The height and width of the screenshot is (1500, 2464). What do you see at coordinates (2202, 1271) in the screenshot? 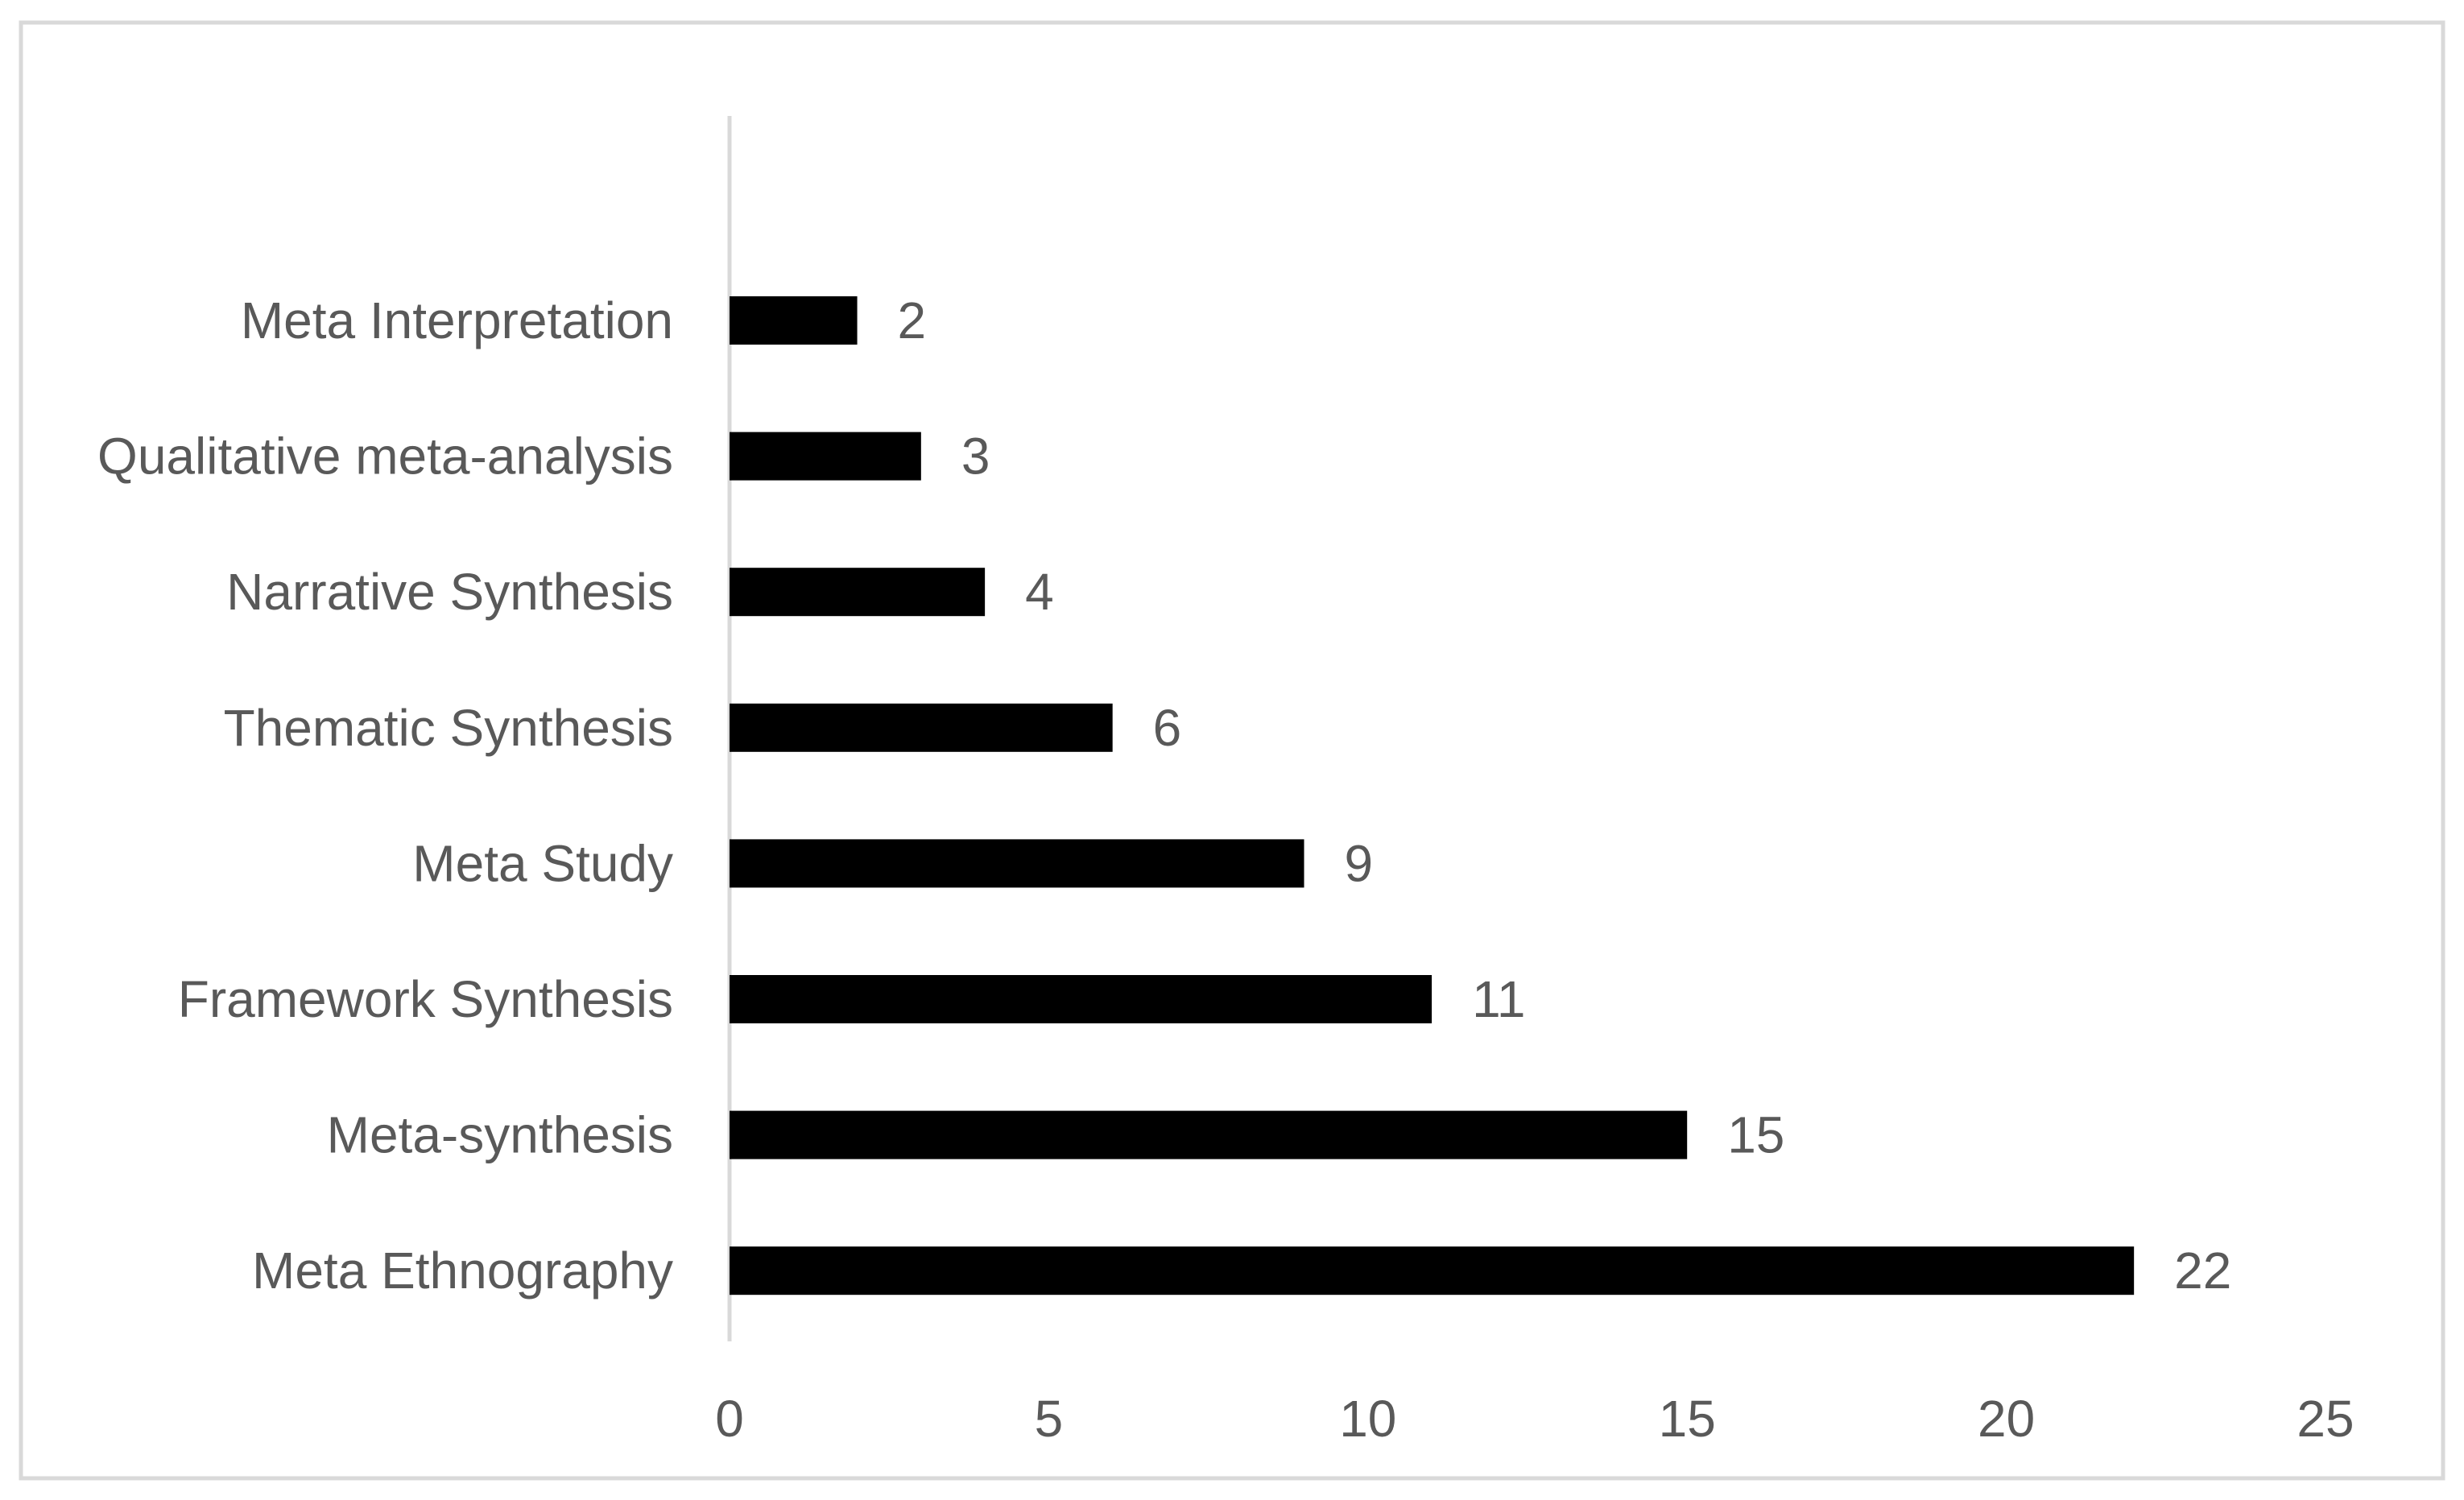
I see `data-label-meta-ethnography: 22` at bounding box center [2202, 1271].